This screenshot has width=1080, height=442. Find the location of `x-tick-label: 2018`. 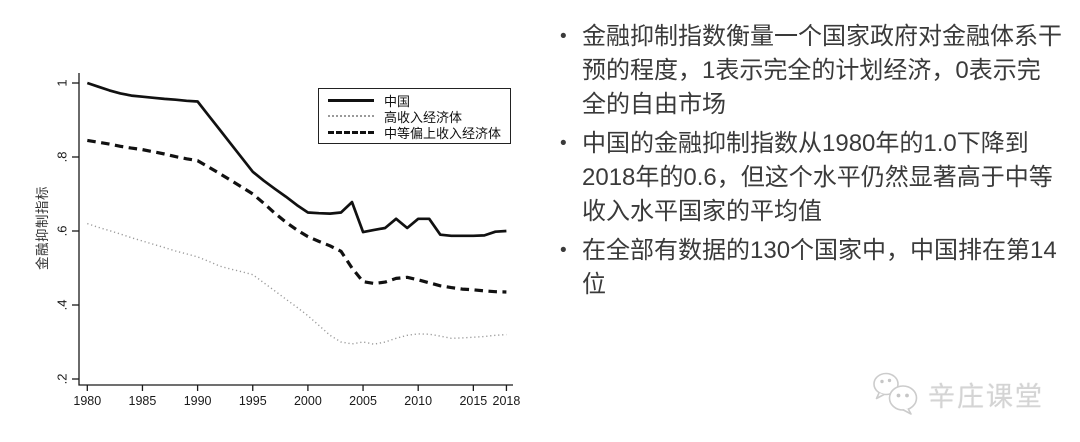

x-tick-label: 2018 is located at coordinates (507, 401).